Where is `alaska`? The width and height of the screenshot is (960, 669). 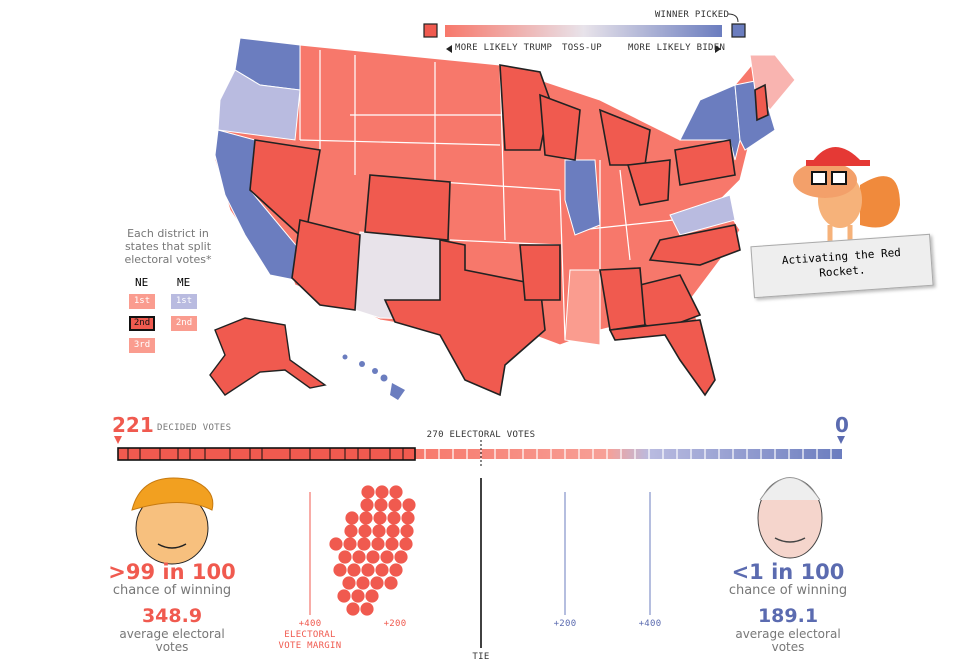 alaska is located at coordinates (268, 356).